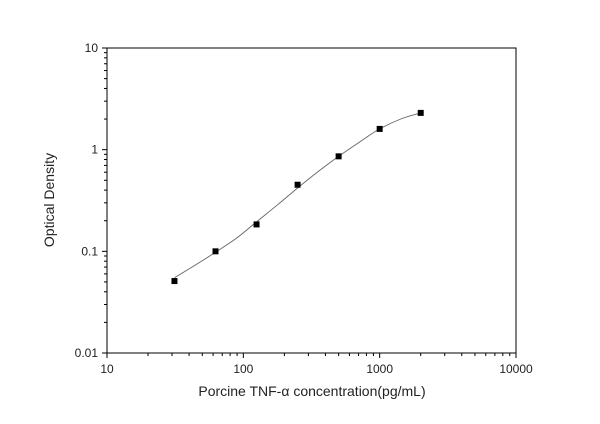  I want to click on x-axis-title: Porcine TNF-α concentration(pg/mL), so click(311, 391).